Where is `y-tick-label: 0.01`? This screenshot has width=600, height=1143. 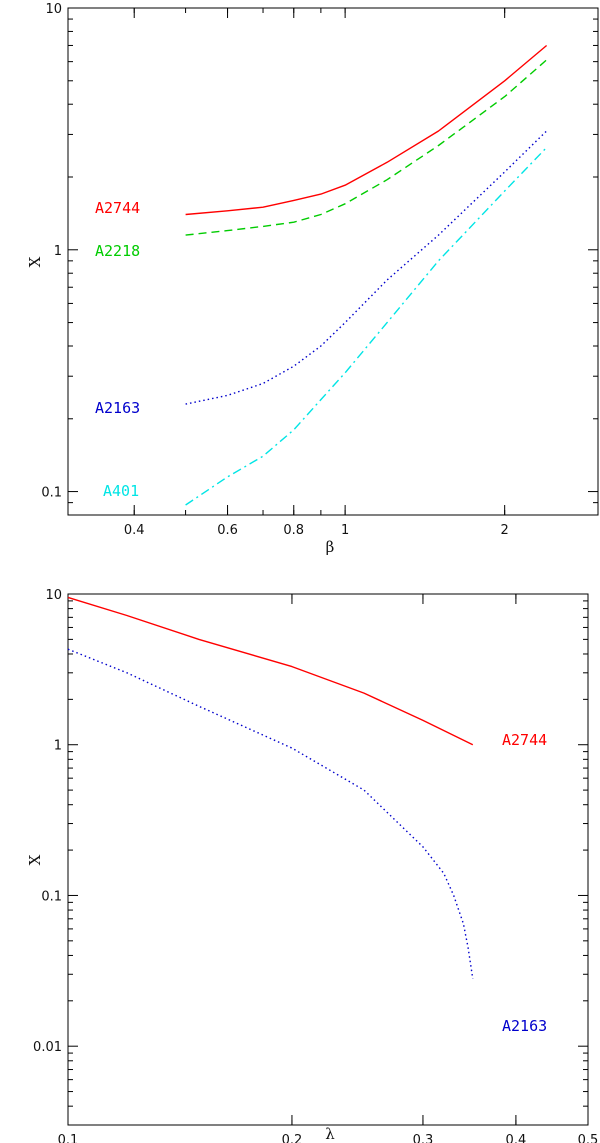 y-tick-label: 0.01 is located at coordinates (47, 1047).